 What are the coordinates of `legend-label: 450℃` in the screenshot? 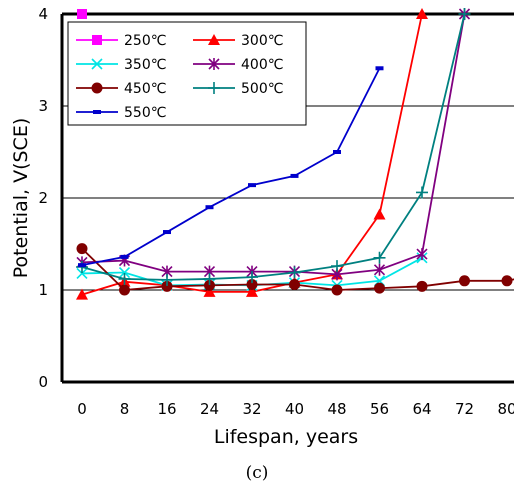 It's located at (145, 89).